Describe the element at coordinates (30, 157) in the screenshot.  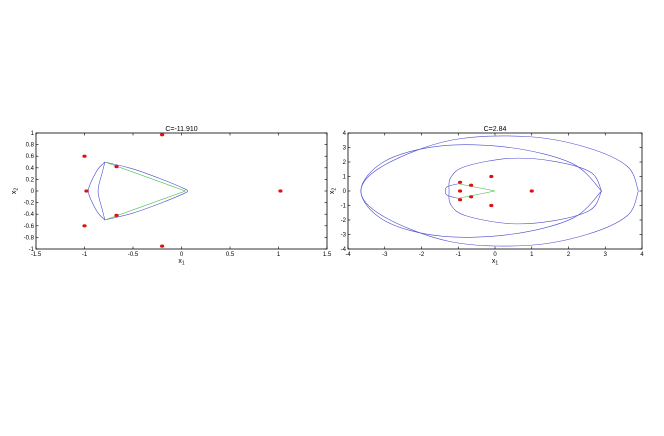
I see `y-tick-label: 0.6` at that location.